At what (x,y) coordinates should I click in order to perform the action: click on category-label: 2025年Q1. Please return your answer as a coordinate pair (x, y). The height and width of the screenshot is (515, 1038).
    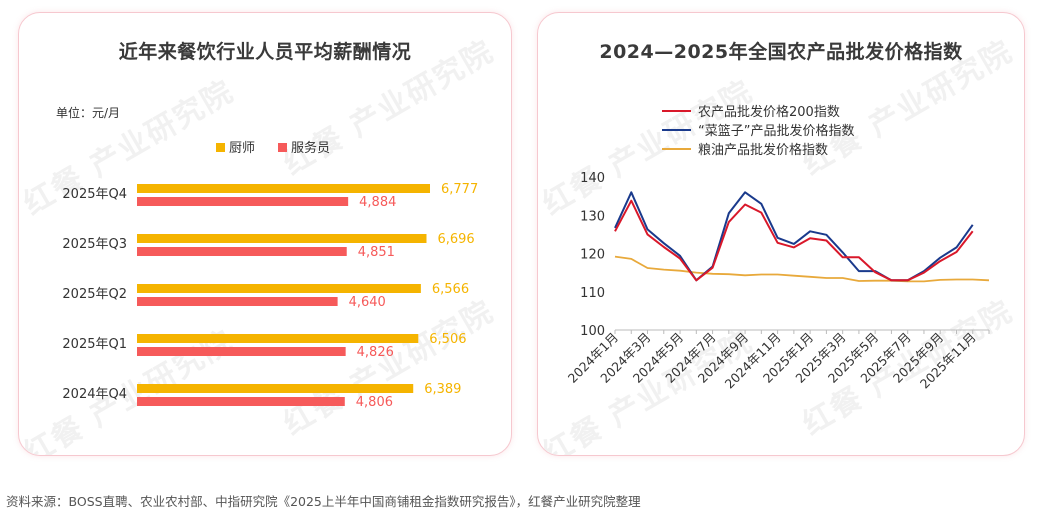
    Looking at the image, I should click on (94, 344).